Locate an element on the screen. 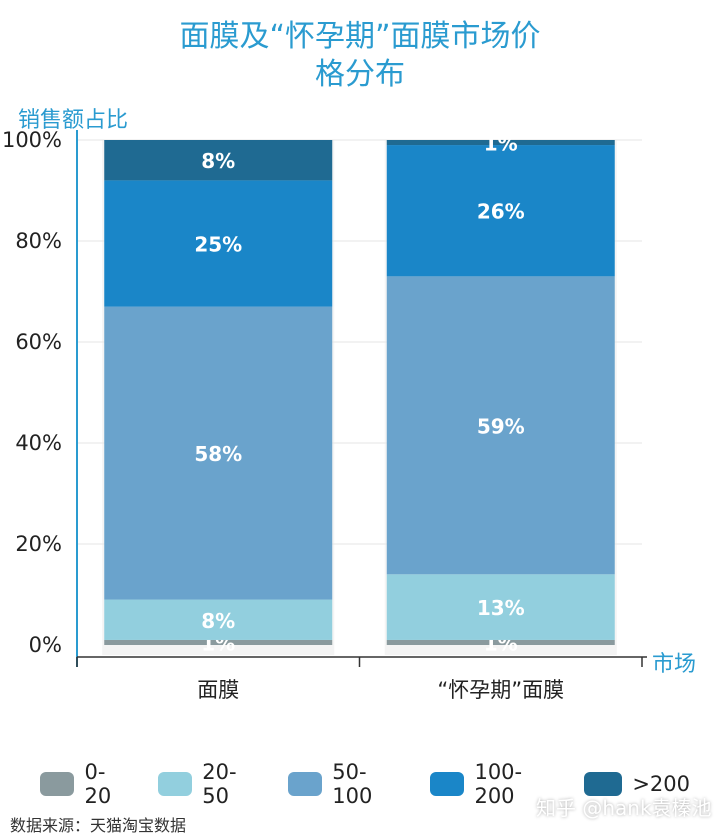  watermark: 知乎 @hank袁榛池 is located at coordinates (624, 808).